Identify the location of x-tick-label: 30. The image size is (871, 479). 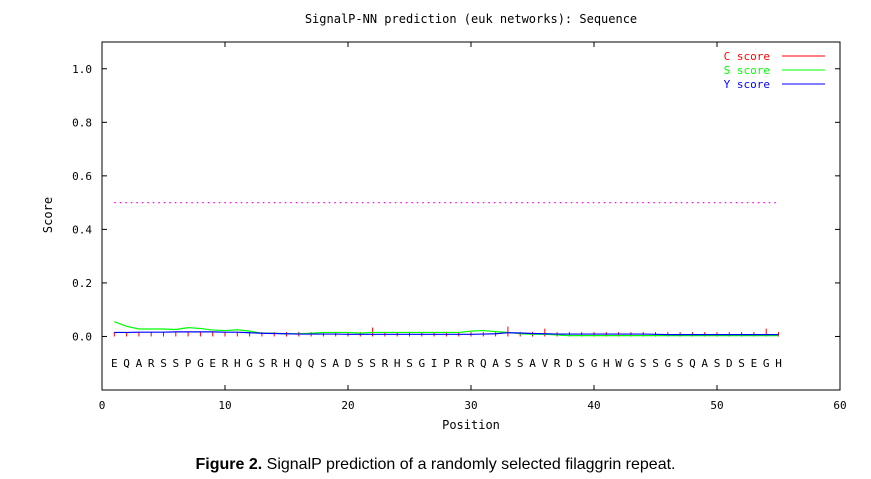
(470, 405).